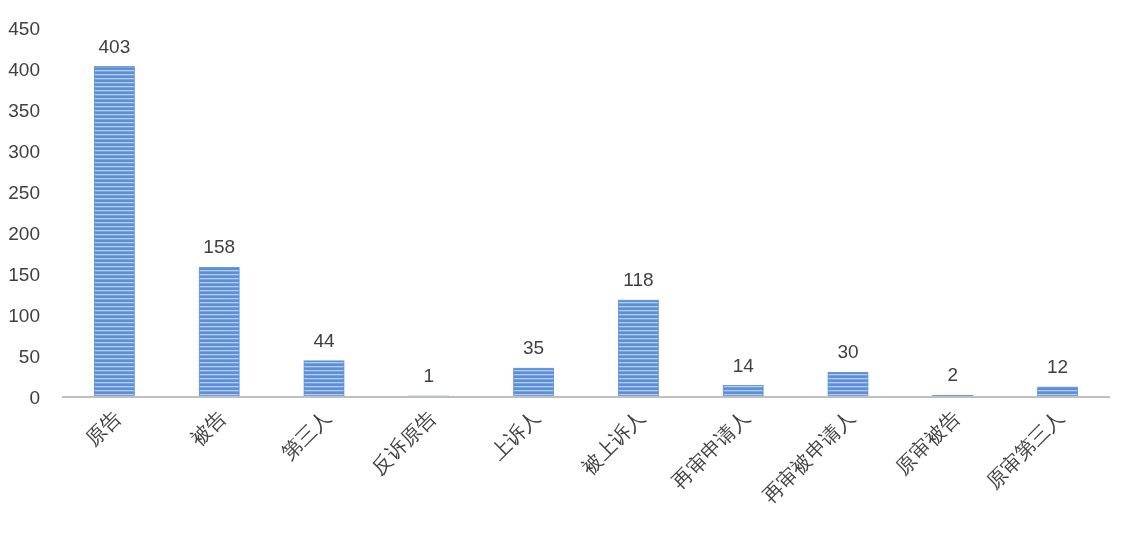 The image size is (1129, 552). I want to click on data-label: 12, so click(1058, 367).